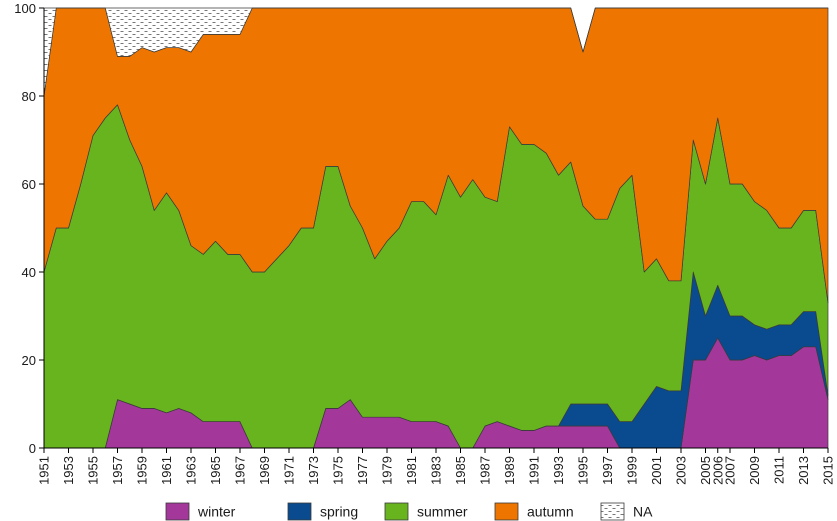 This screenshot has width=837, height=521. I want to click on x-tick-label: 2007, so click(730, 470).